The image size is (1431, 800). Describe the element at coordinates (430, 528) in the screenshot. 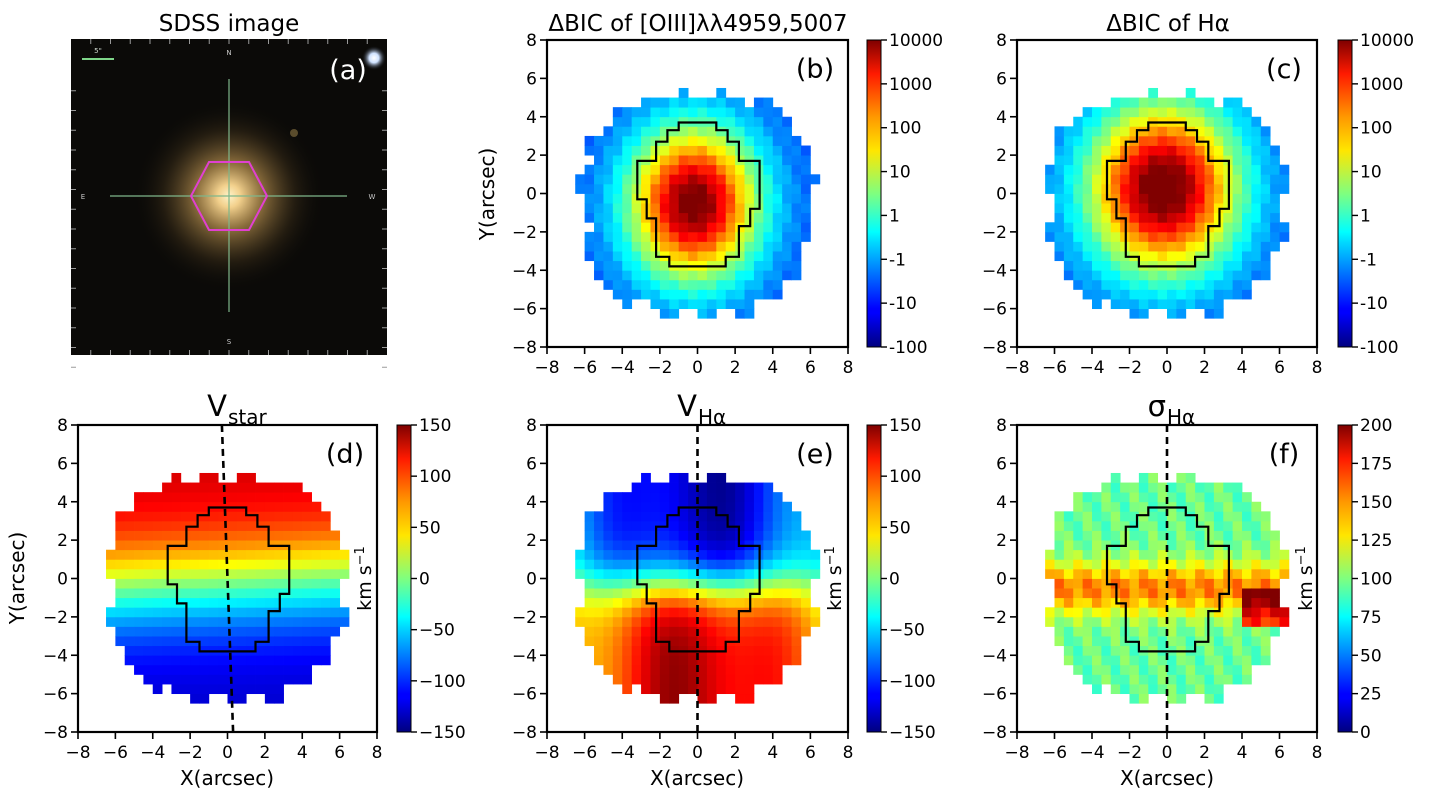

I see `colorbar-tick-label: 50` at that location.